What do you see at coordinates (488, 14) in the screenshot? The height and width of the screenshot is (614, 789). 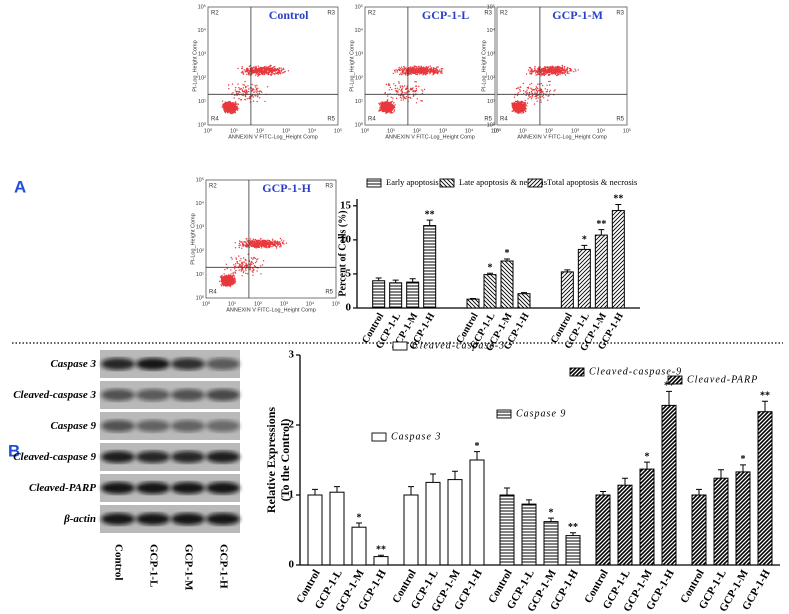 I see `quadrant-label: R3` at bounding box center [488, 14].